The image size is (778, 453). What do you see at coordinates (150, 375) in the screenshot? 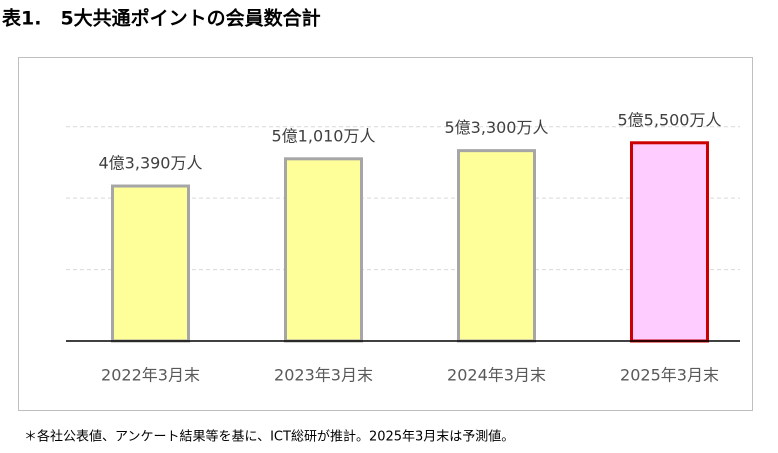
I see `x-tick-label: 2022年3月末` at bounding box center [150, 375].